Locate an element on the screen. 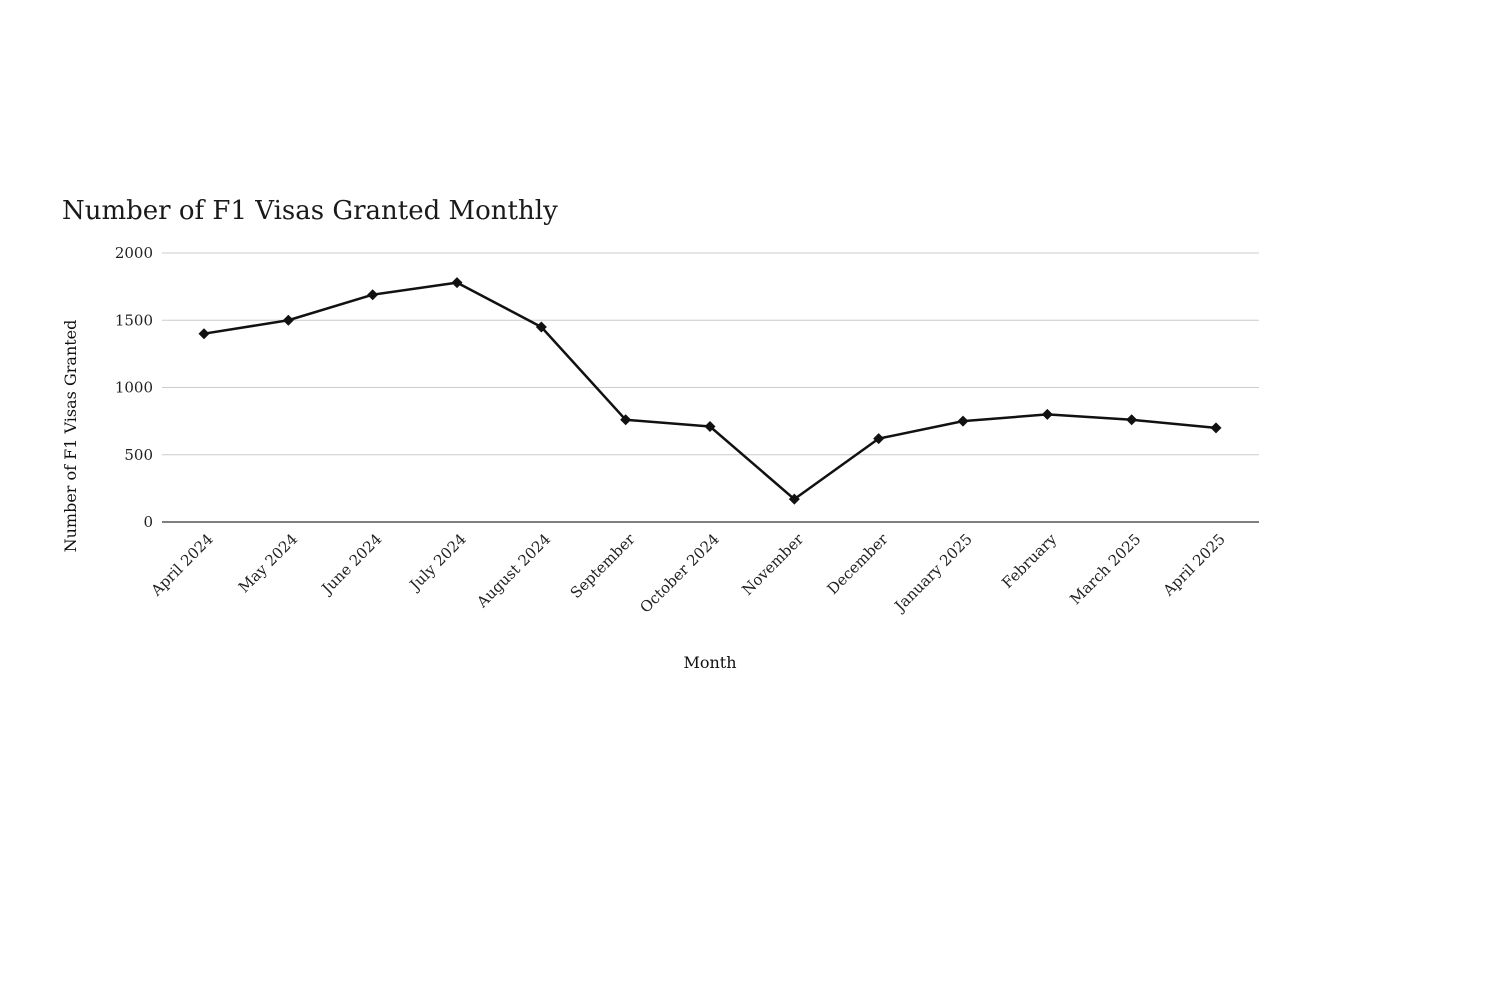  x-tick-label: April 2024 is located at coordinates (182, 565).